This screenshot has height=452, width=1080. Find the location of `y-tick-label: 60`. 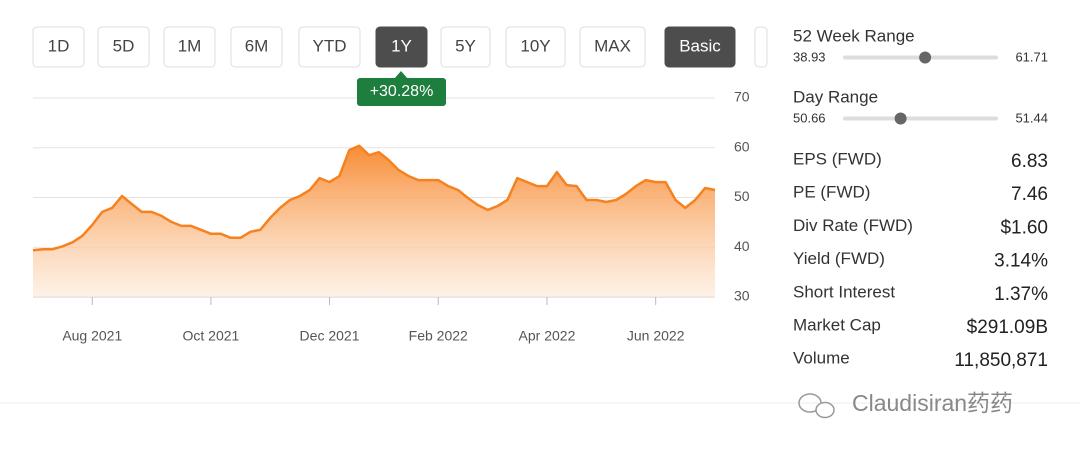

y-tick-label: 60 is located at coordinates (742, 146).